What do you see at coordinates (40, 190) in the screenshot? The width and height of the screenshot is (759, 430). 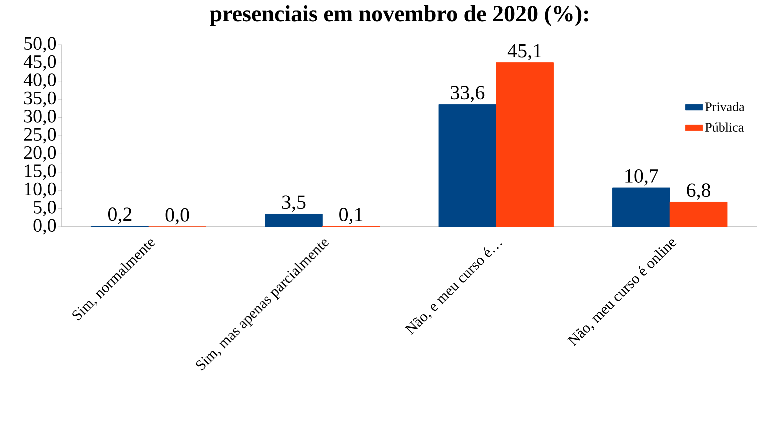 I see `y-tick-label: 10,0` at bounding box center [40, 190].